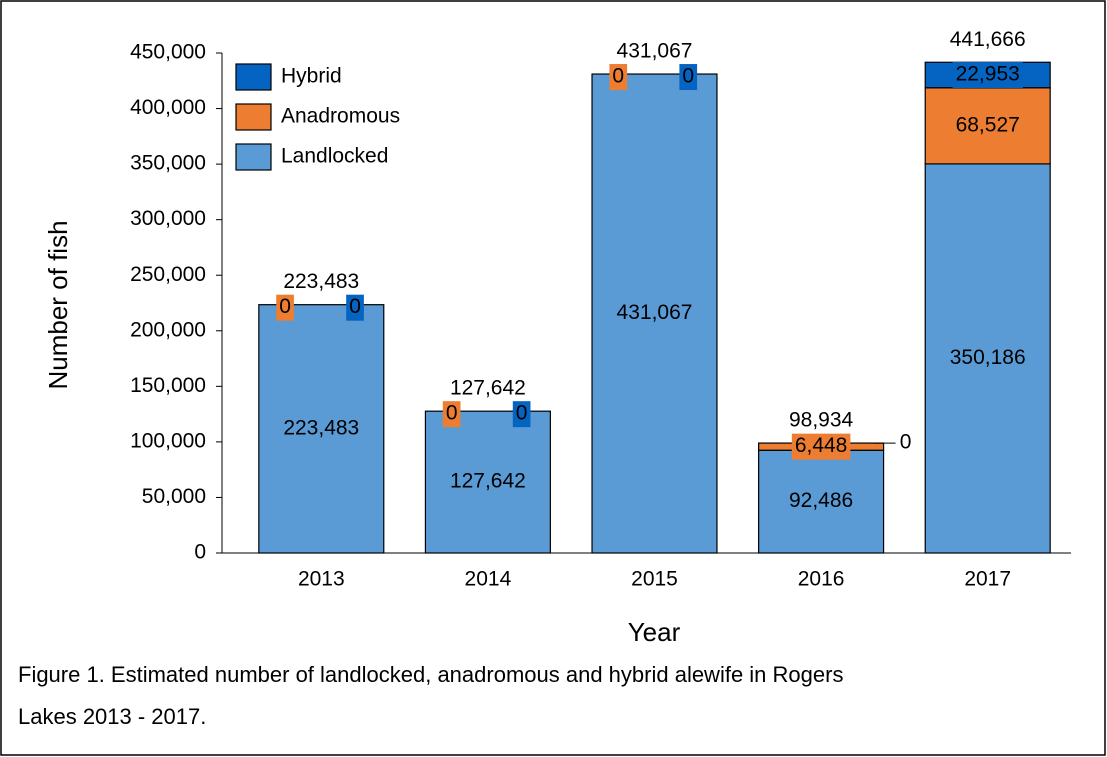 The width and height of the screenshot is (1107, 757). Describe the element at coordinates (321, 281) in the screenshot. I see `total-label: 223,483` at that location.